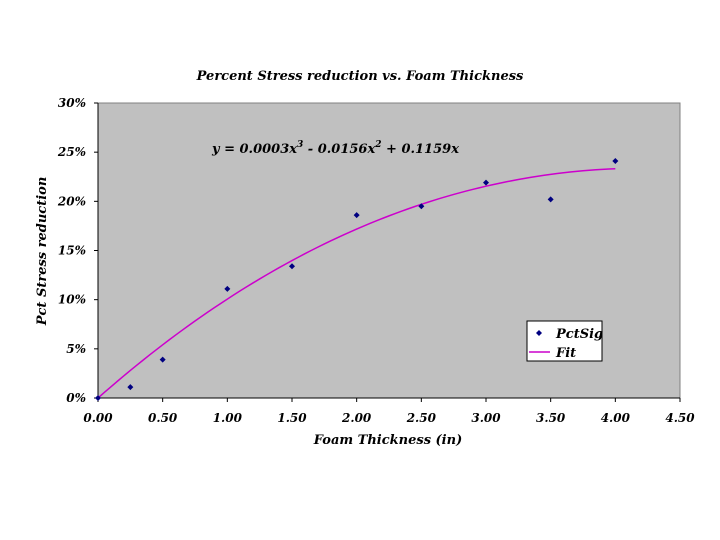  I want to click on legend-box, so click(564, 341).